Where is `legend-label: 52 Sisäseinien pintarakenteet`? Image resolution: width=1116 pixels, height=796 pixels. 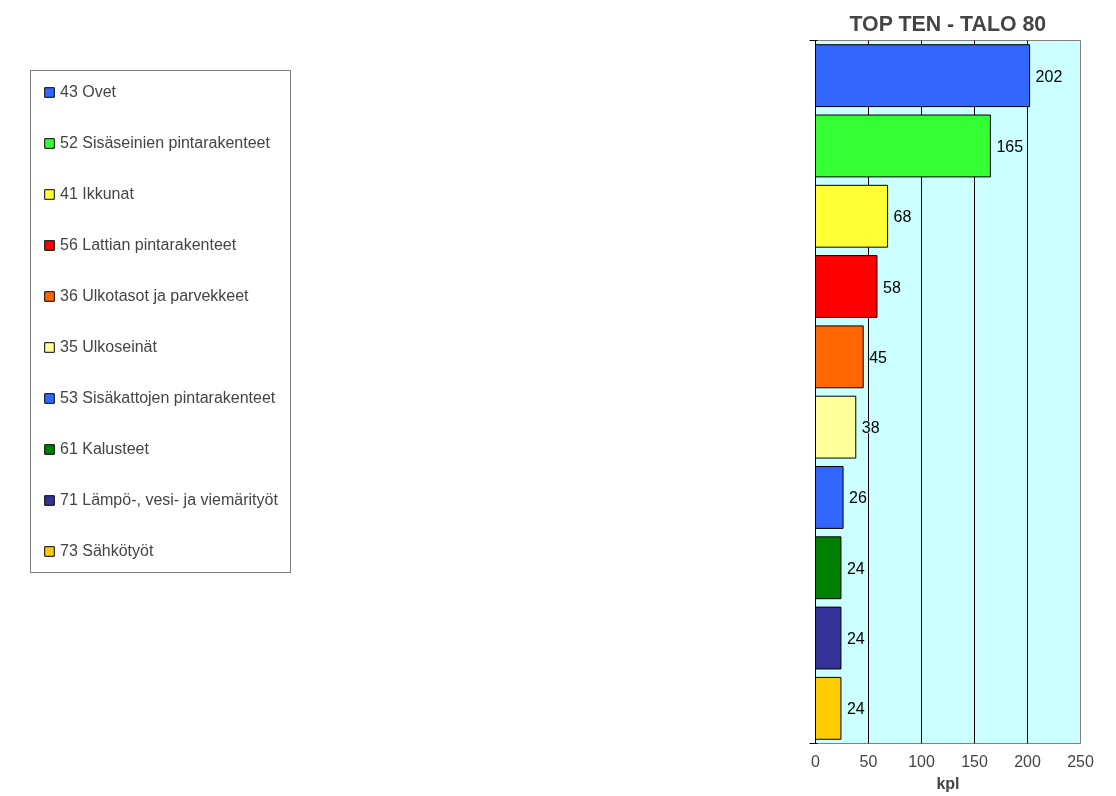
legend-label: 52 Sisäseinien pintarakenteet is located at coordinates (165, 143).